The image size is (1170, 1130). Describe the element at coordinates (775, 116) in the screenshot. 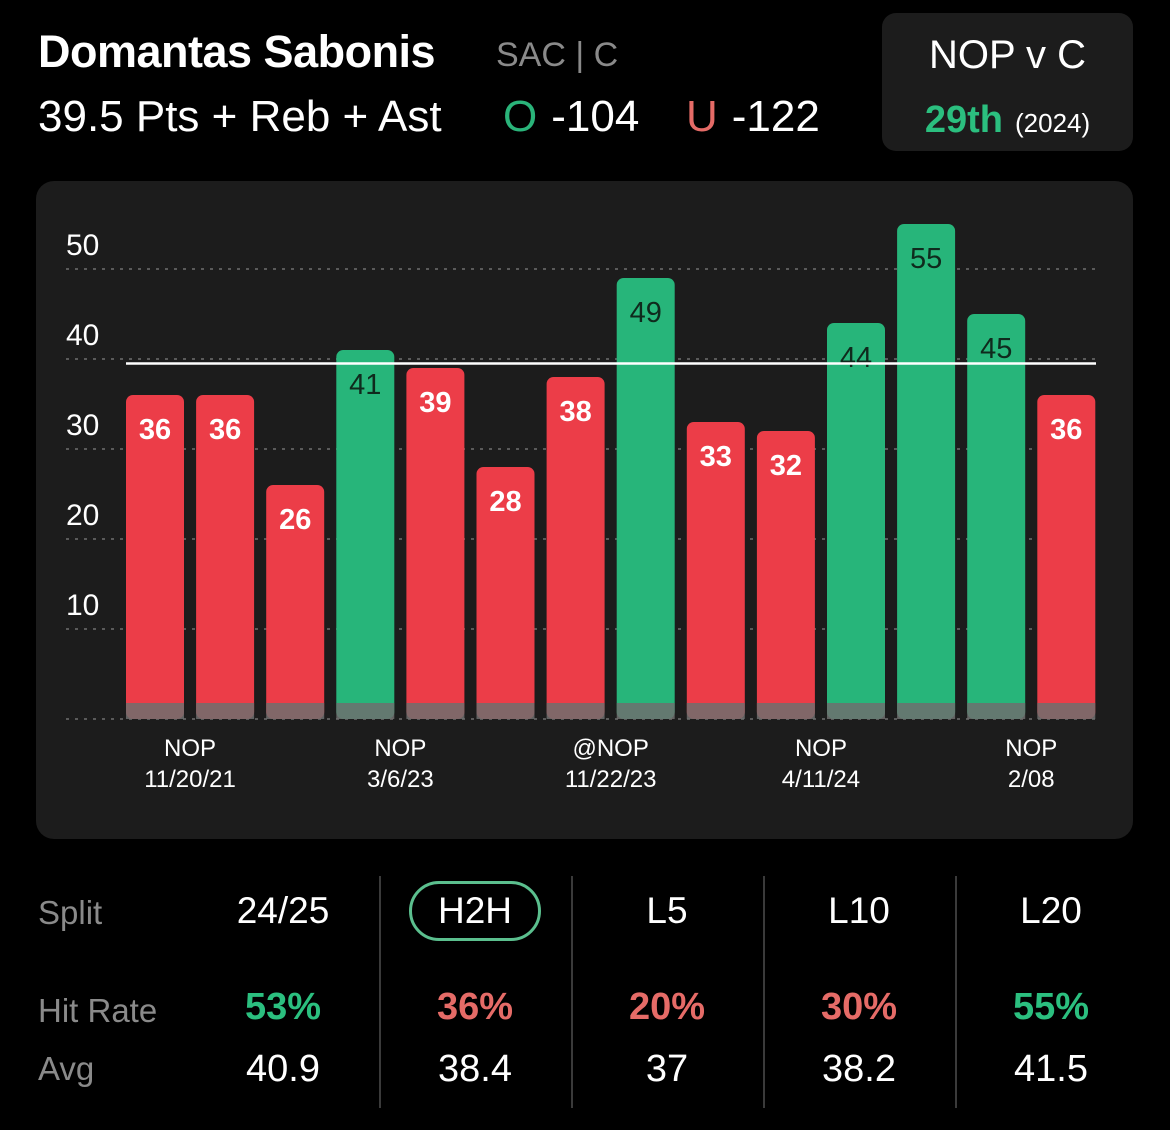

I see `under-odds-value: -122` at that location.